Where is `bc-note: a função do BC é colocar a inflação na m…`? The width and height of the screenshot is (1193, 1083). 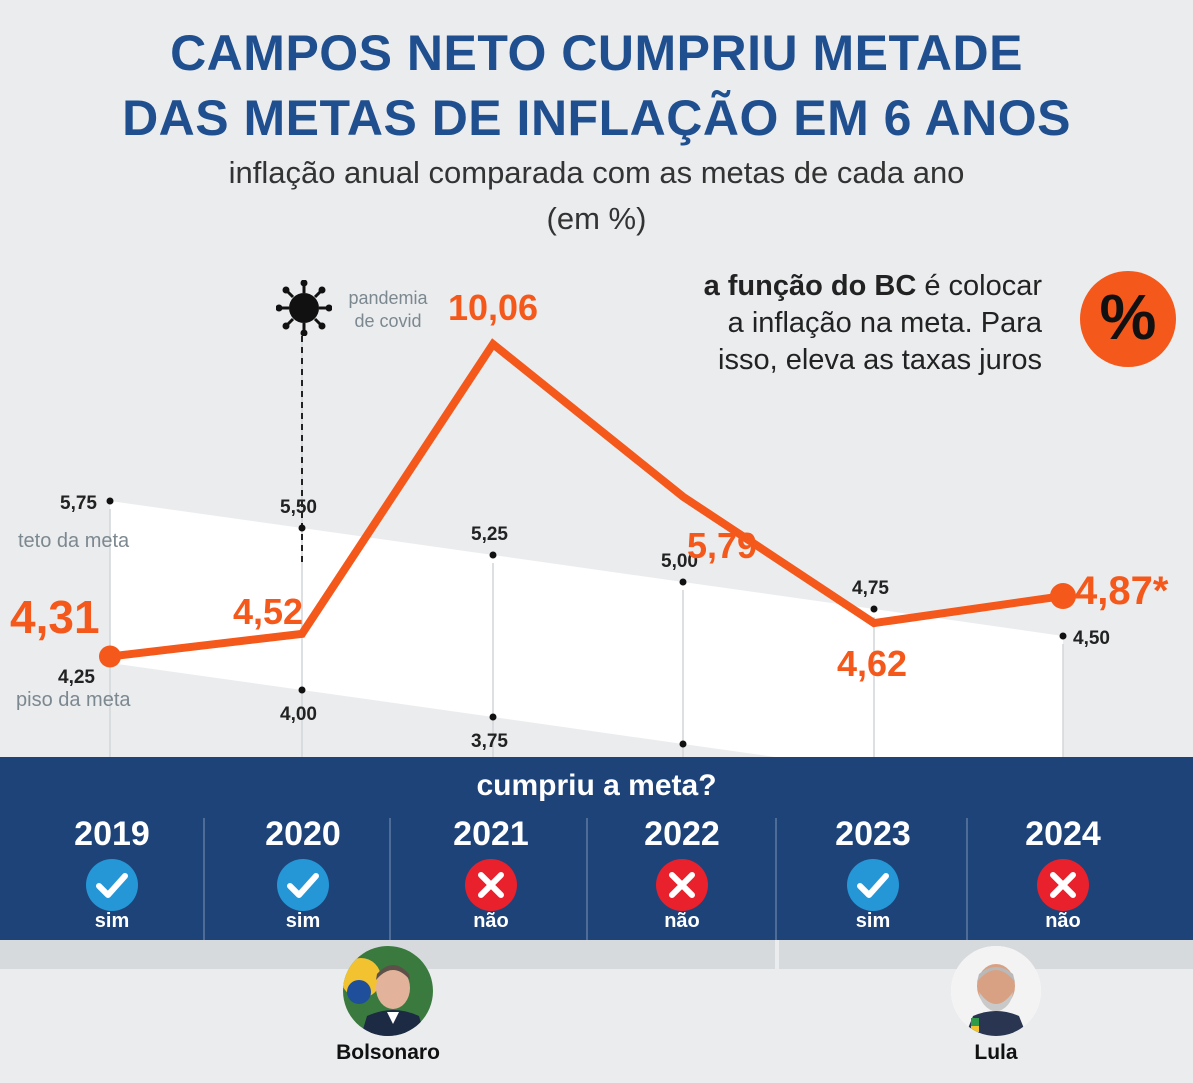
bc-note: a função do BC é colocar a inflação na m… is located at coordinates (821, 323).